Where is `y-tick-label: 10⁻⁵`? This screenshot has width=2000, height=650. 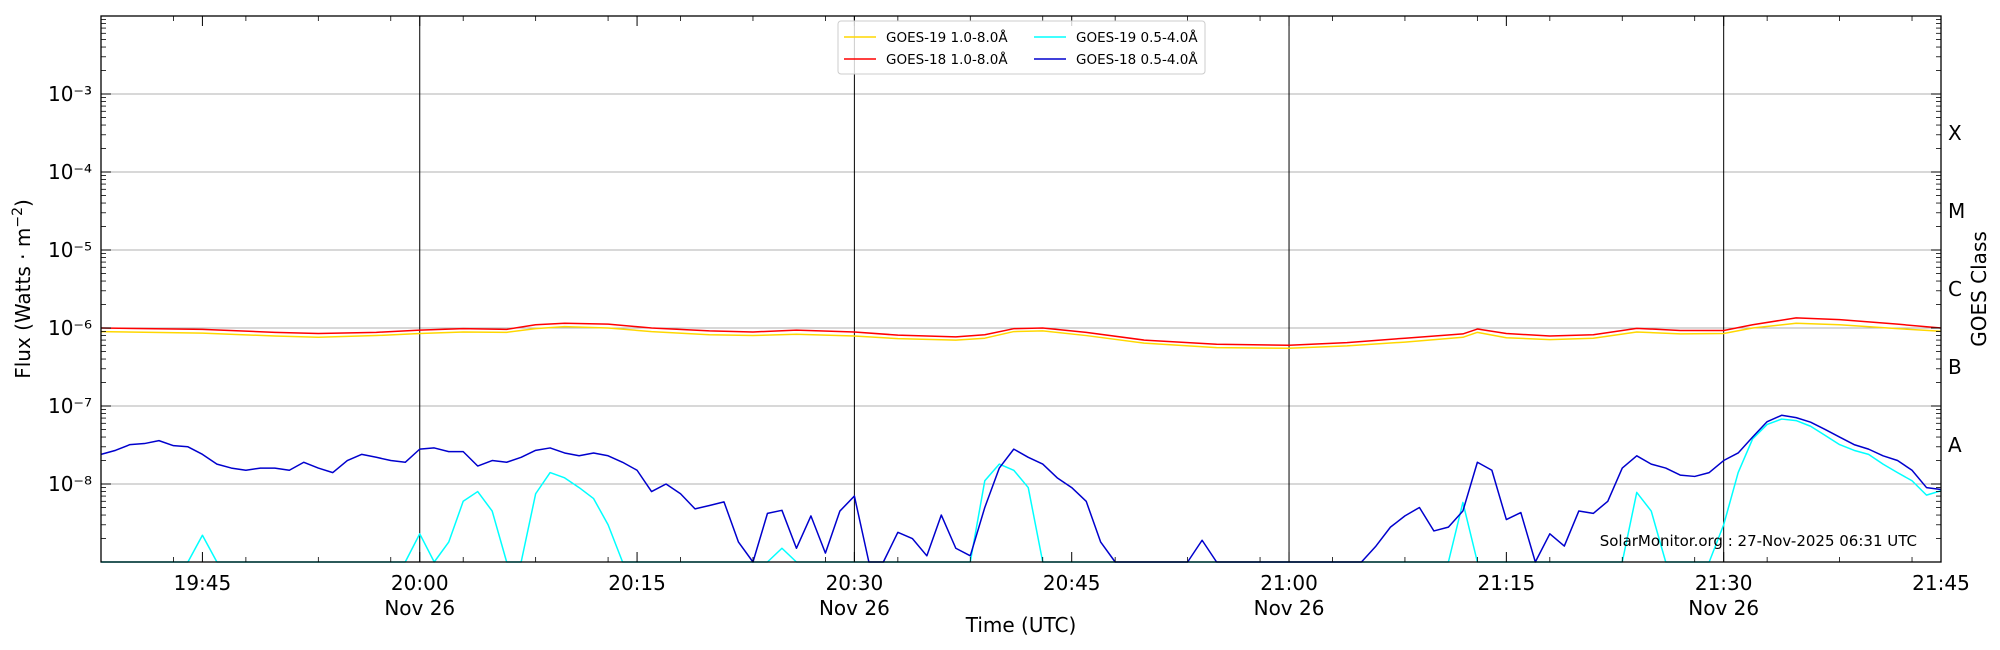 y-tick-label: 10⁻⁵ is located at coordinates (70, 250).